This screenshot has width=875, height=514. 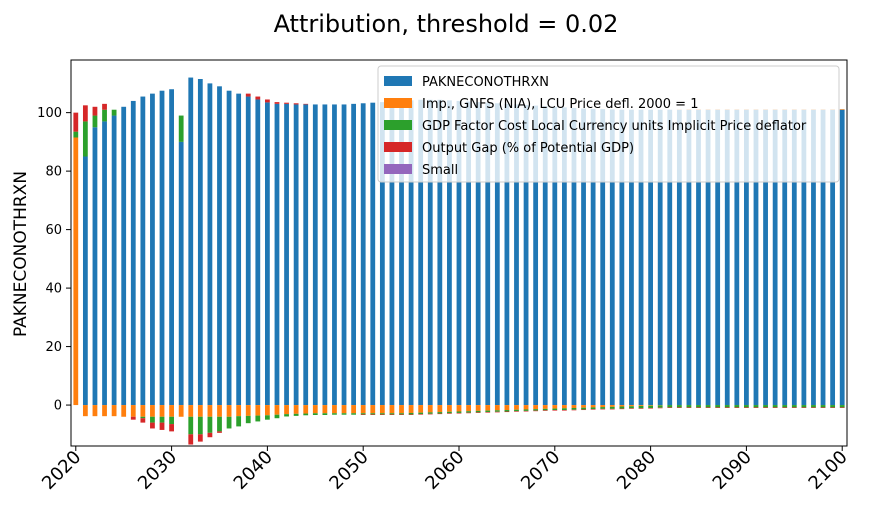 I want to click on chart-title: Attribution, threshold = 0.02, so click(x=446, y=24).